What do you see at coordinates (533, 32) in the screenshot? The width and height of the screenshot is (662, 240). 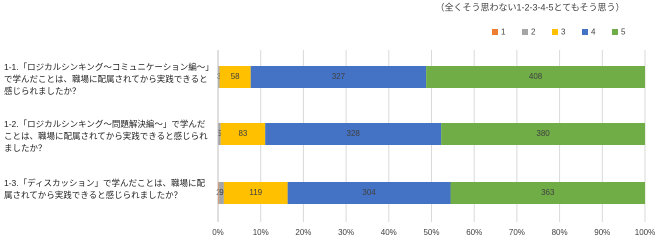 I see `legend-label: 2` at bounding box center [533, 32].